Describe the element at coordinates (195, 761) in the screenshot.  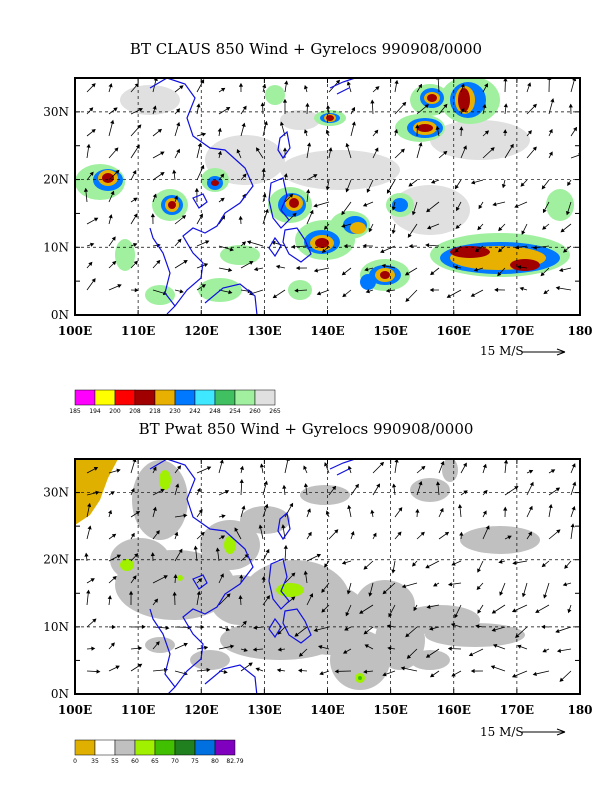
I see `colorbar-label: 75` at that location.